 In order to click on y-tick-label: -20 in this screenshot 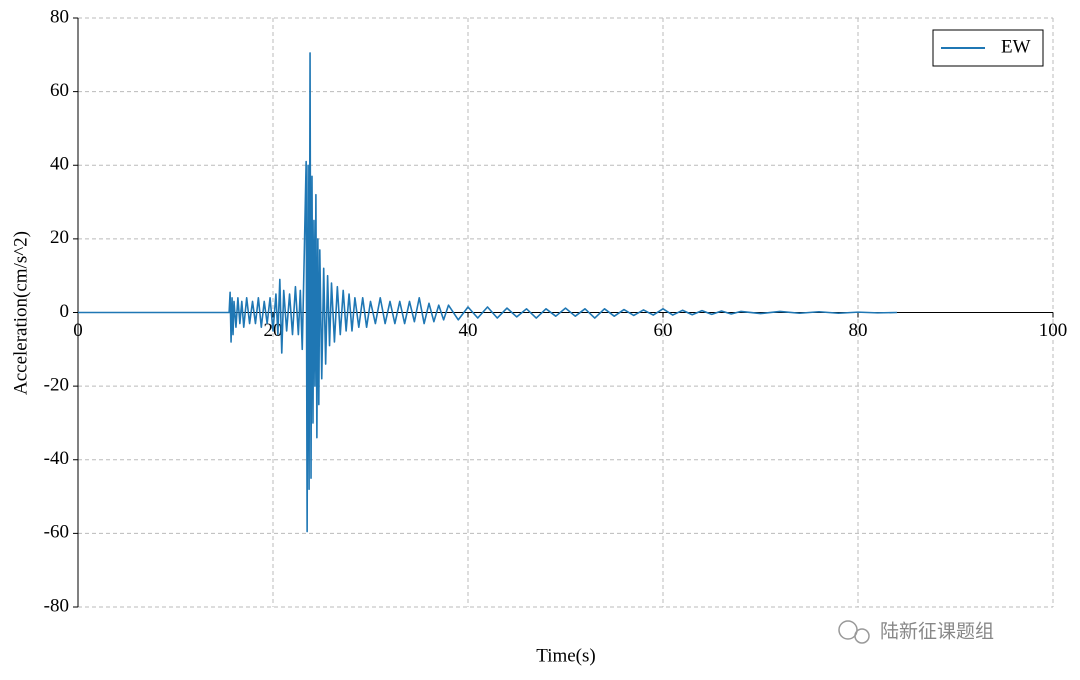, I will do `click(56, 384)`.